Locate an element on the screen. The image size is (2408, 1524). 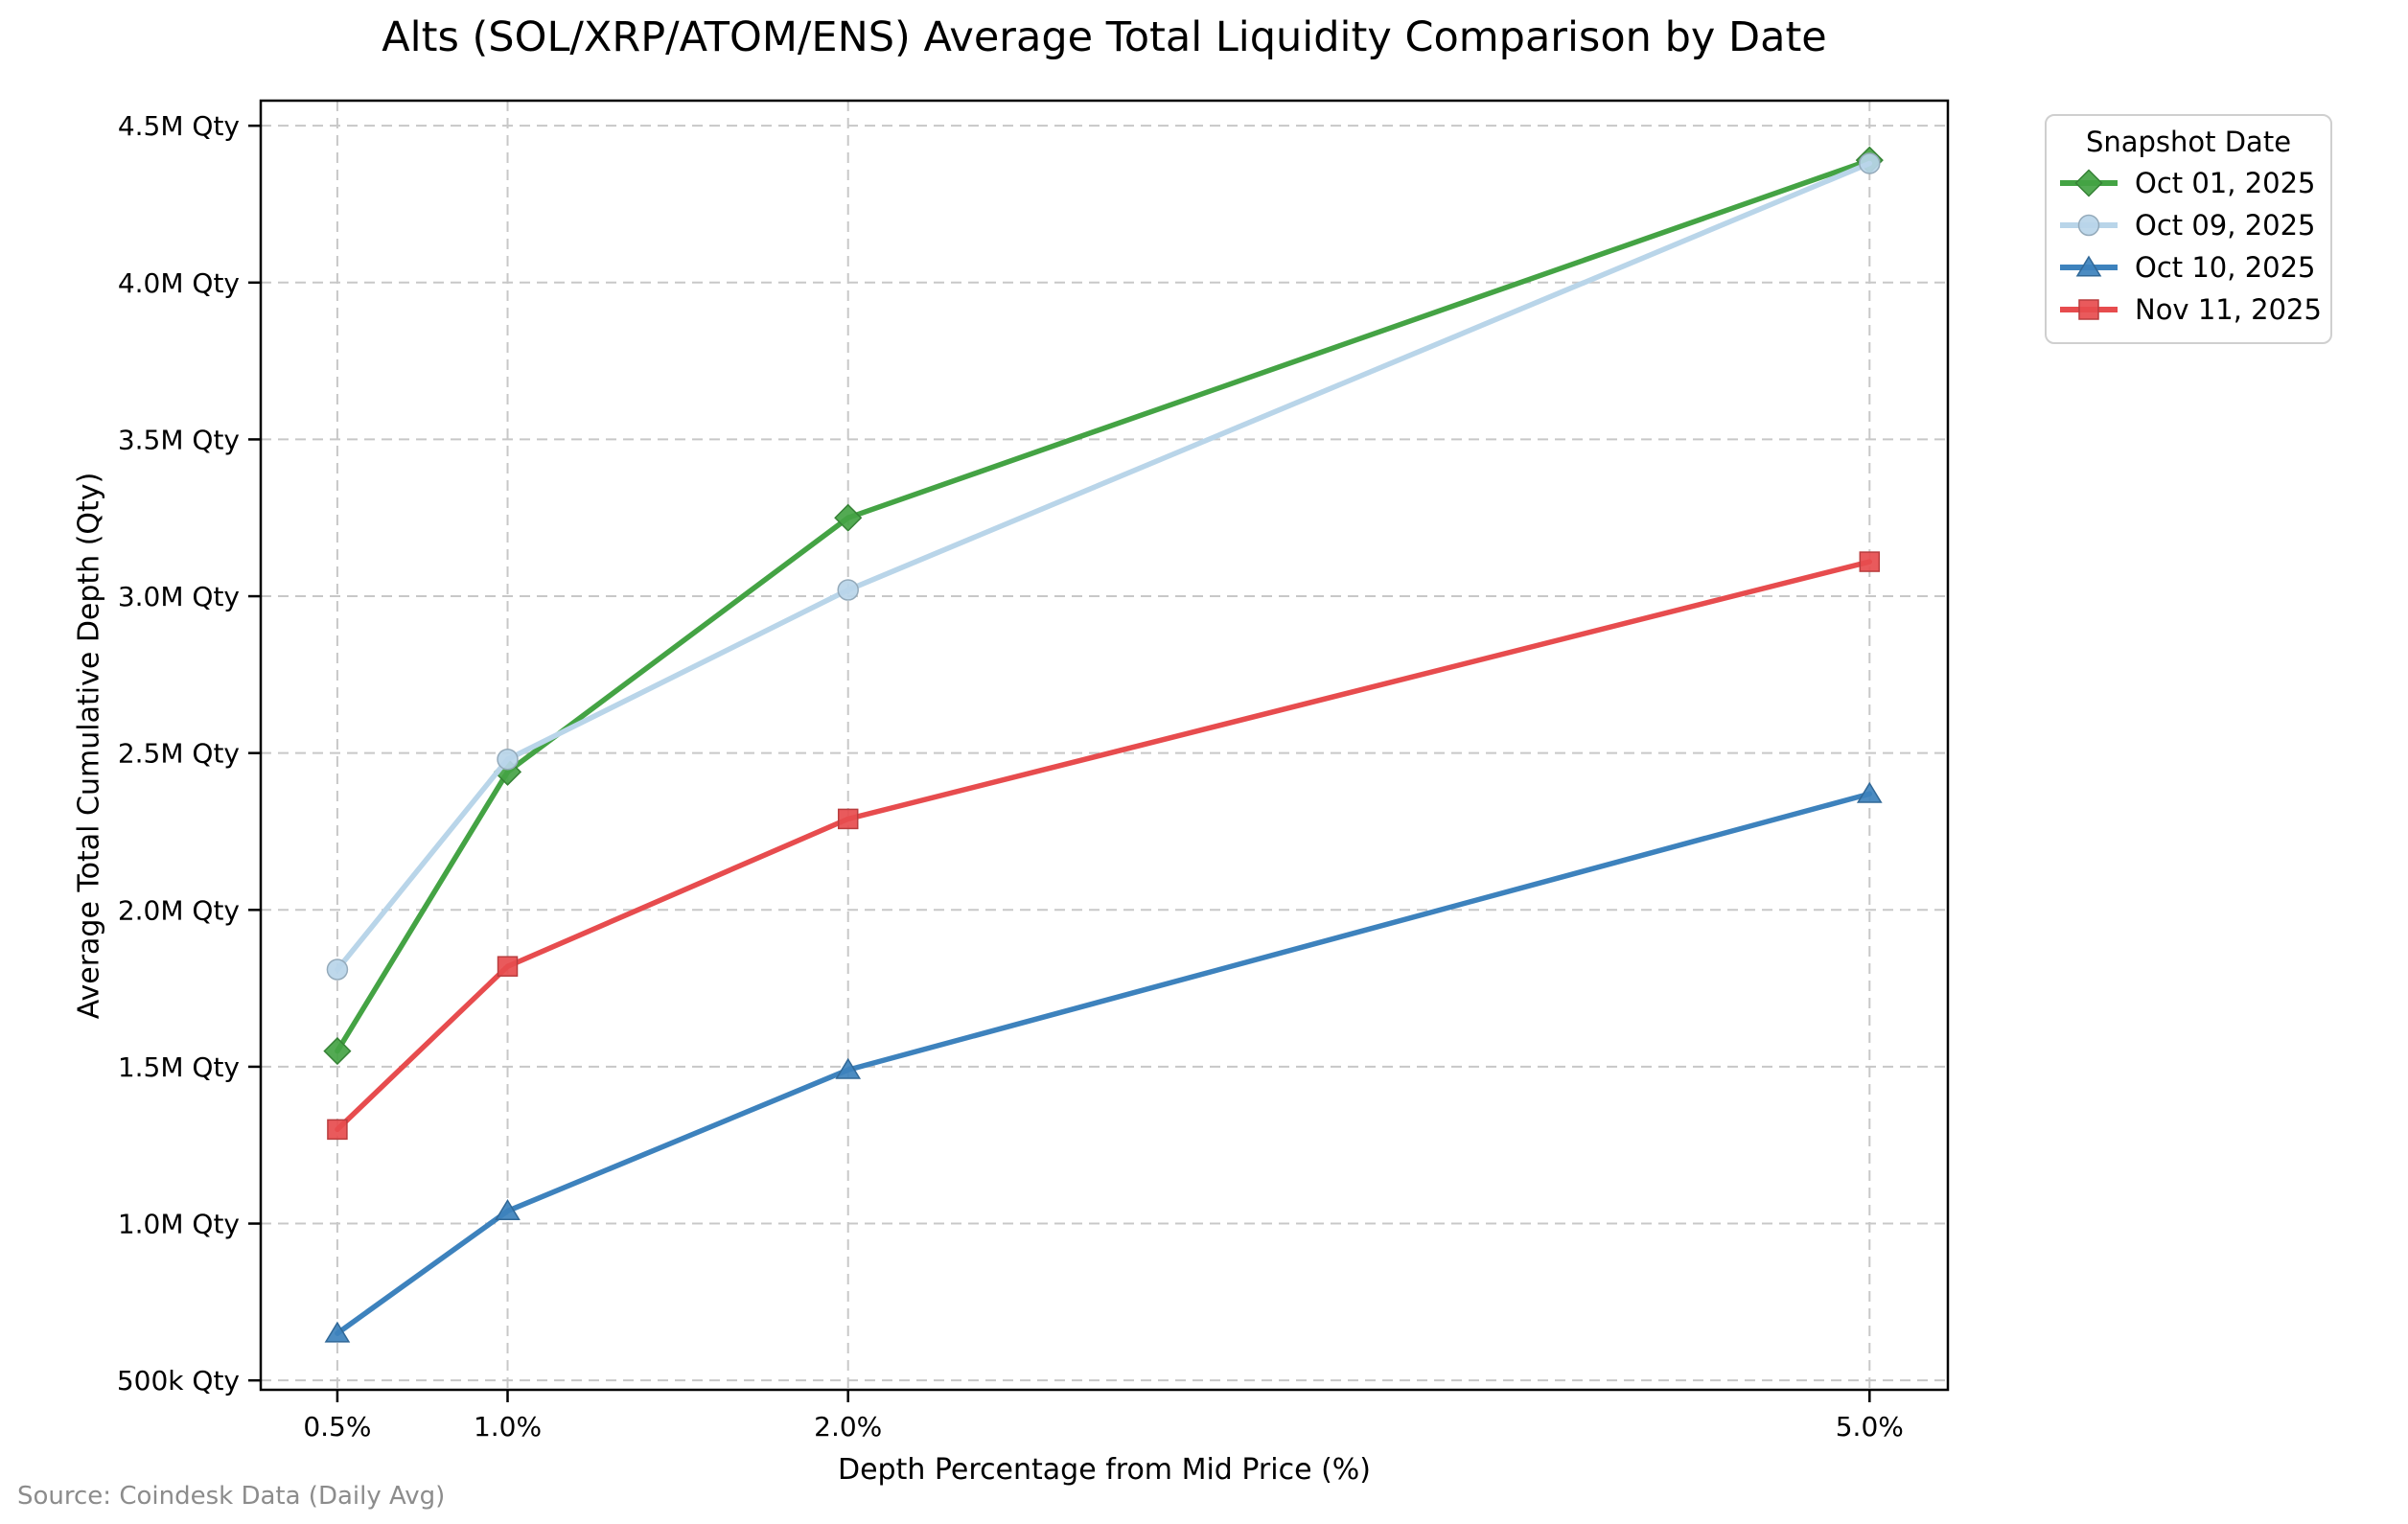
y-tick-label: 3.0M Qty is located at coordinates (179, 596).